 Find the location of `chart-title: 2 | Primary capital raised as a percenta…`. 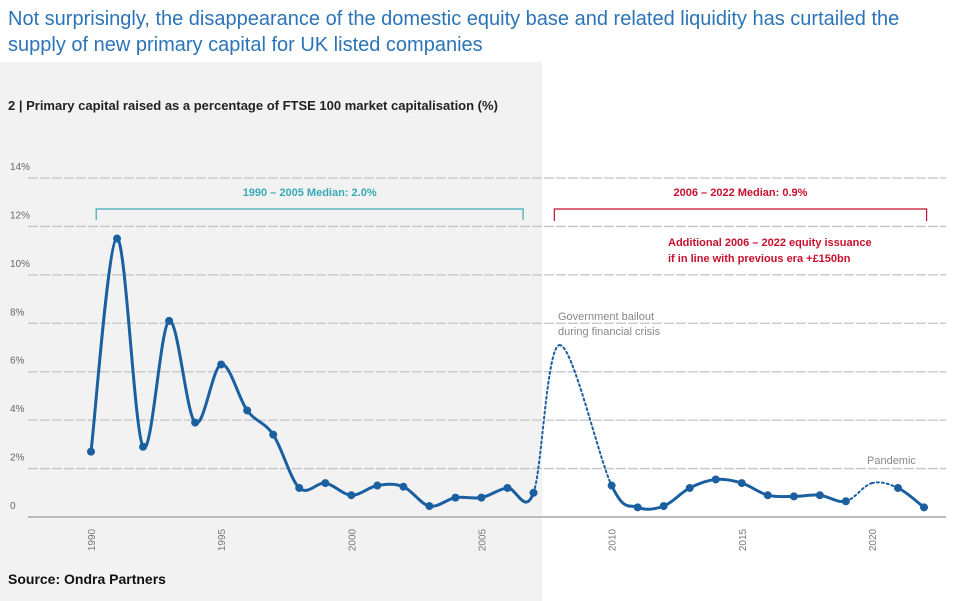

chart-title: 2 | Primary capital raised as a percenta… is located at coordinates (253, 105).